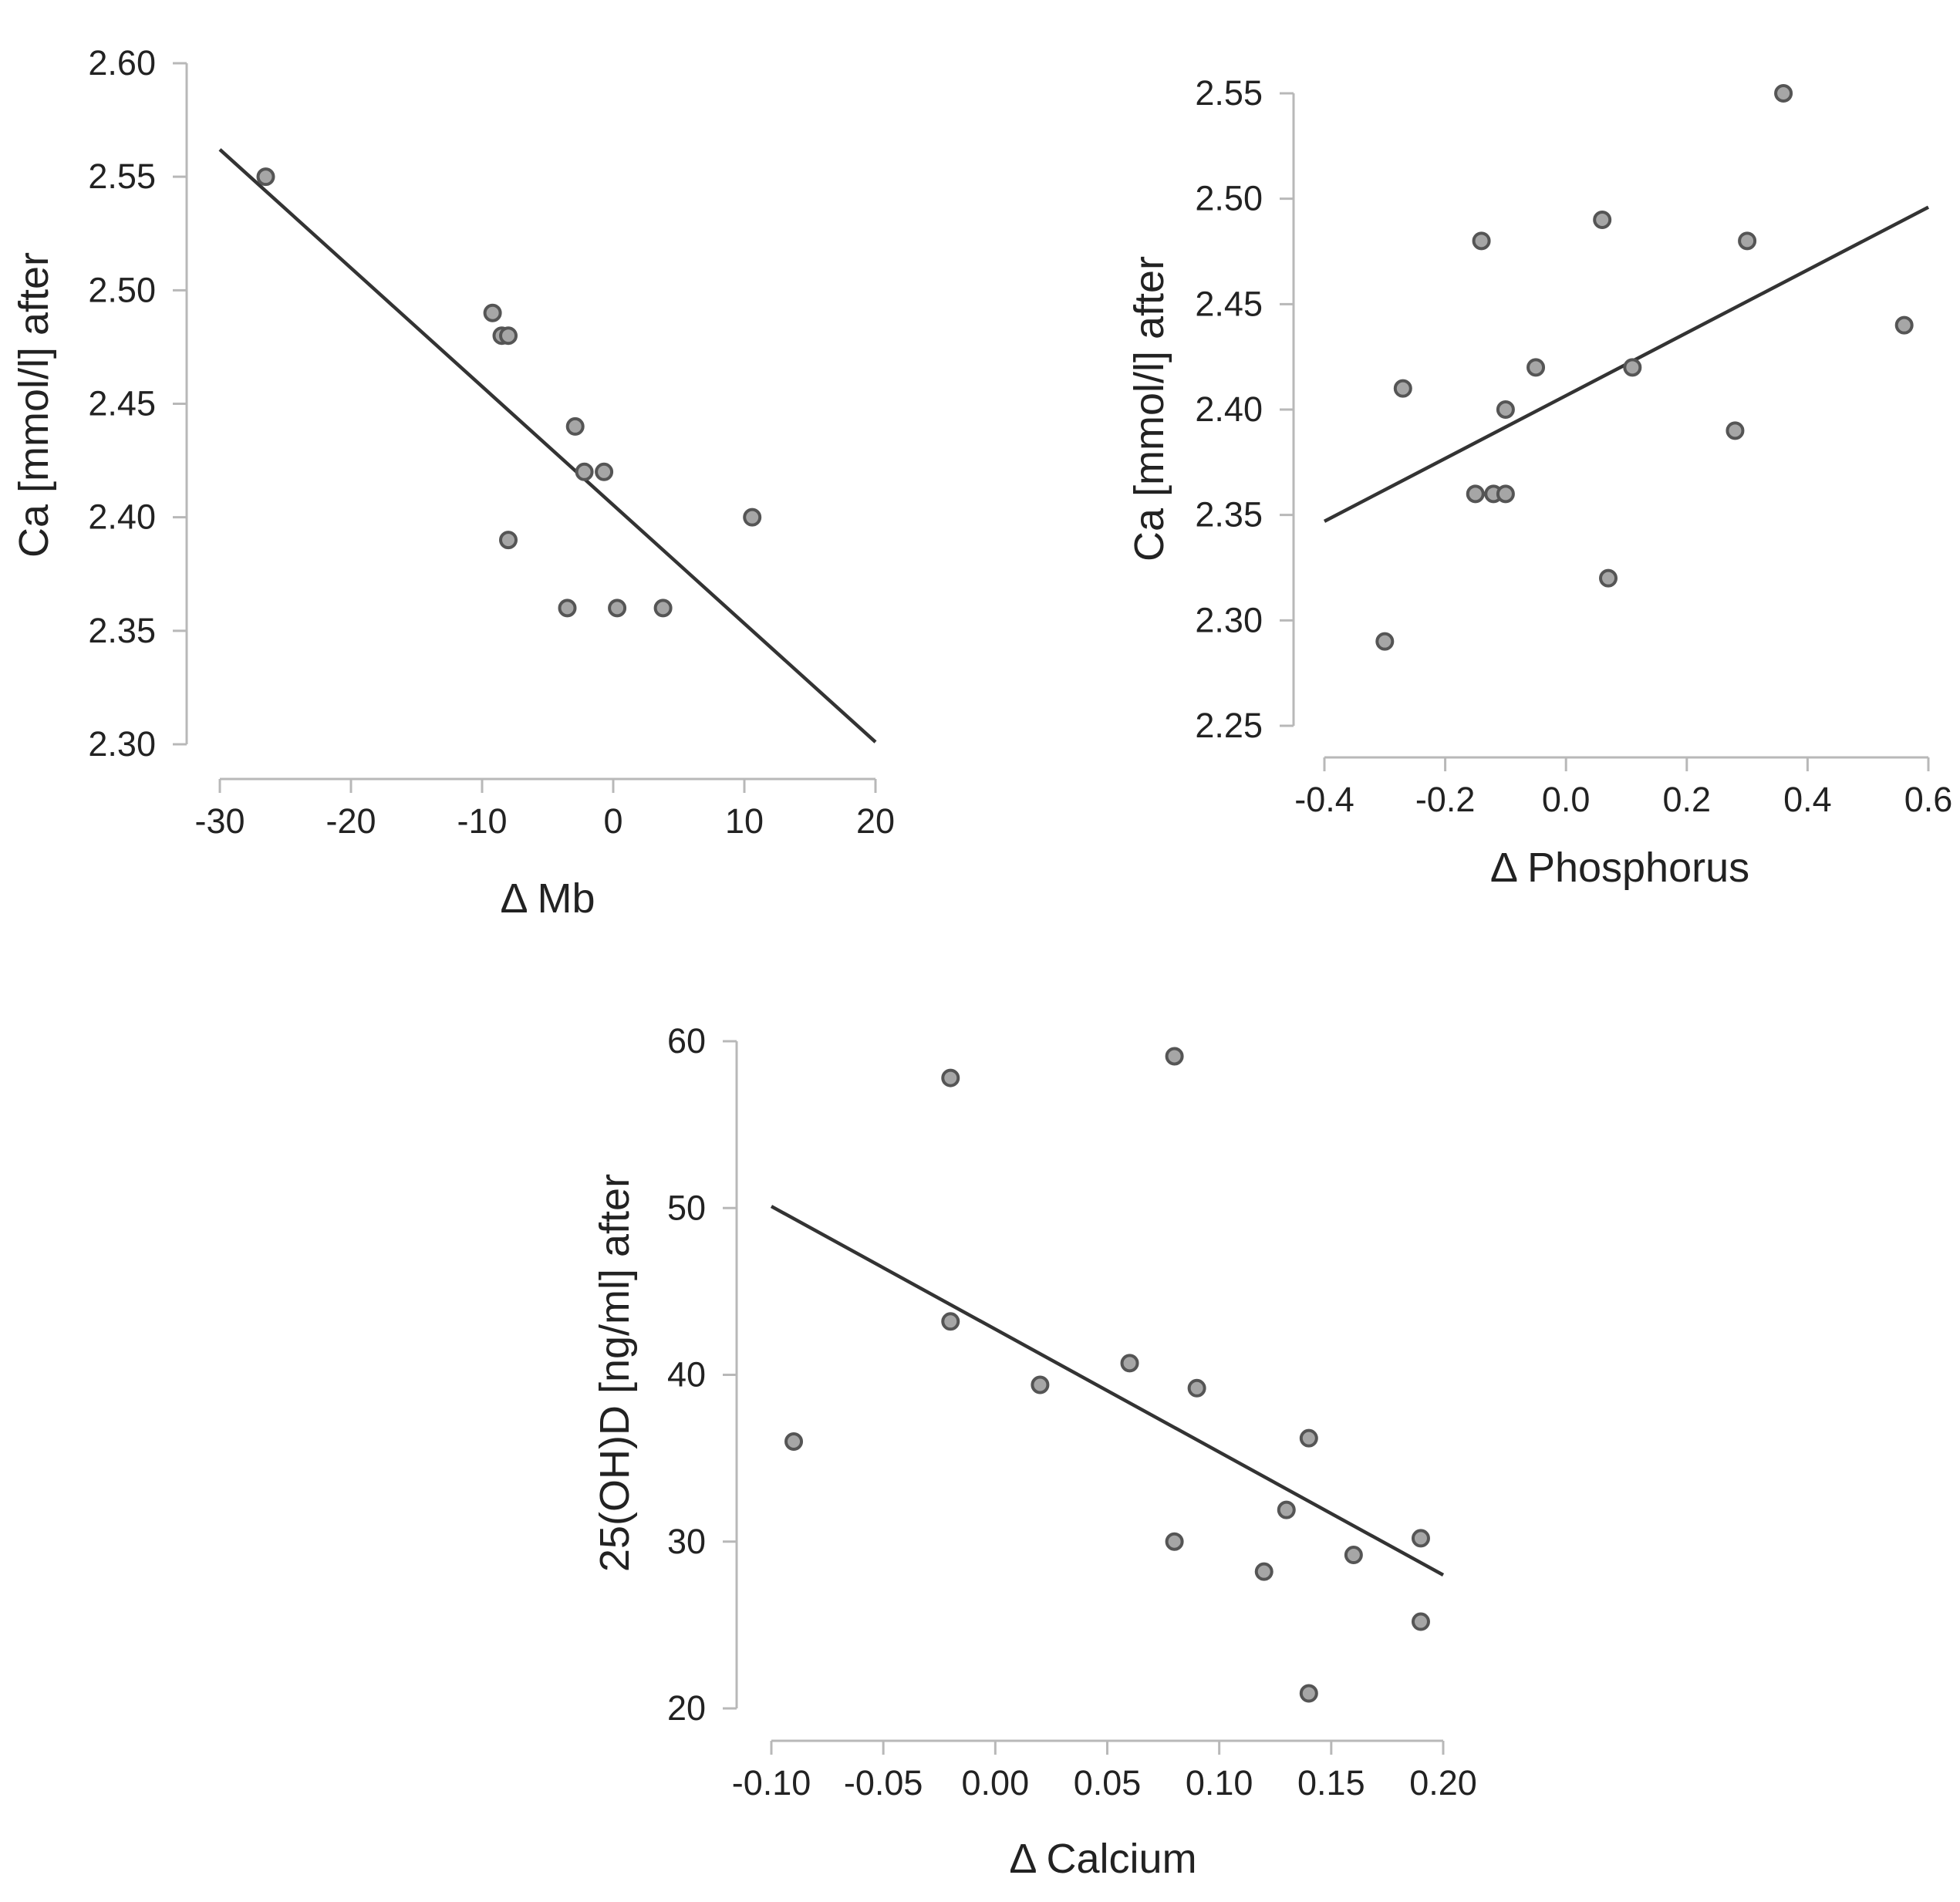  Describe the element at coordinates (1687, 799) in the screenshot. I see `x-tick-label: 0.2` at that location.